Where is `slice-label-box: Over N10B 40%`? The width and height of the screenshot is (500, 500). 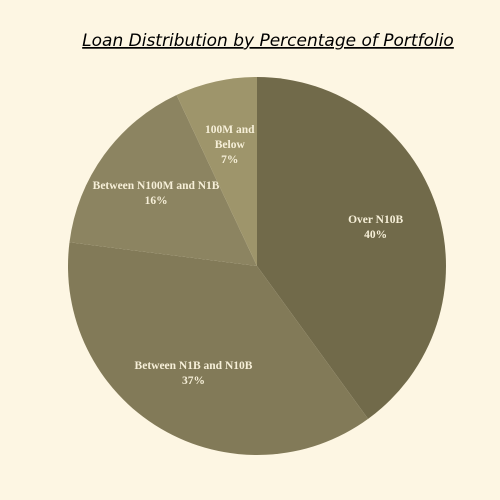
slice-label-box: Over N10B 40% is located at coordinates (376, 228).